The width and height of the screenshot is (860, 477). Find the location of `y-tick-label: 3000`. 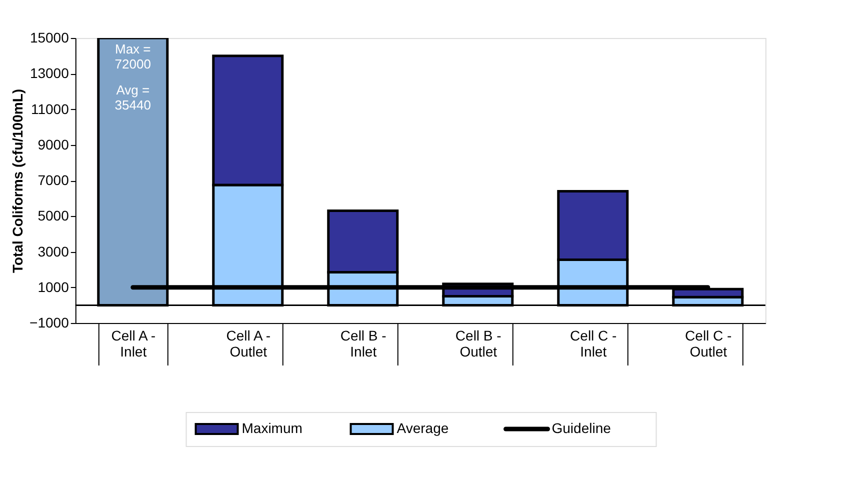

y-tick-label: 3000 is located at coordinates (54, 251).